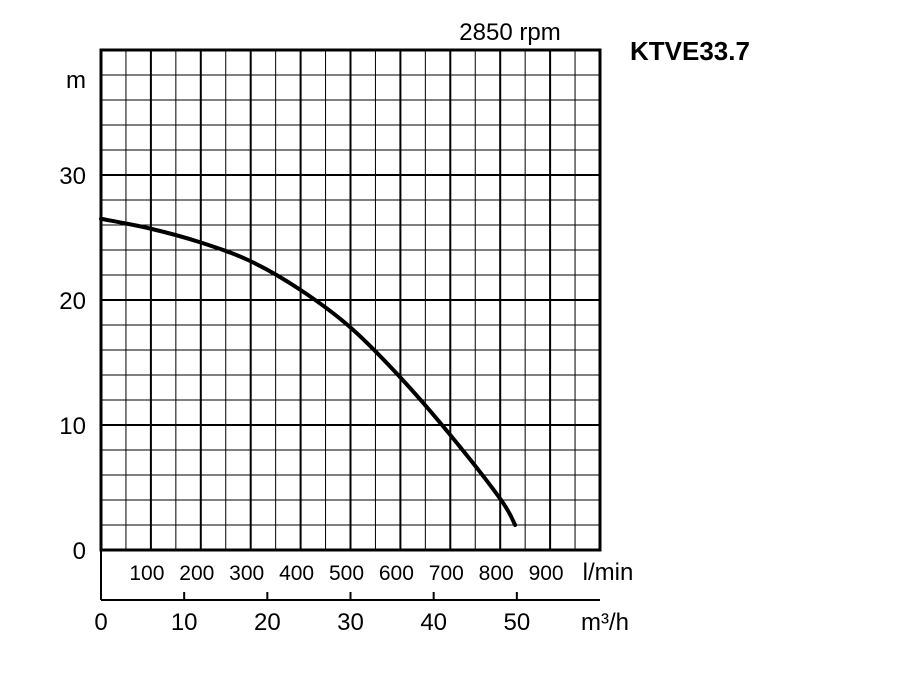 This screenshot has height=700, width=900. I want to click on y-tick-label: 20, so click(72, 301).